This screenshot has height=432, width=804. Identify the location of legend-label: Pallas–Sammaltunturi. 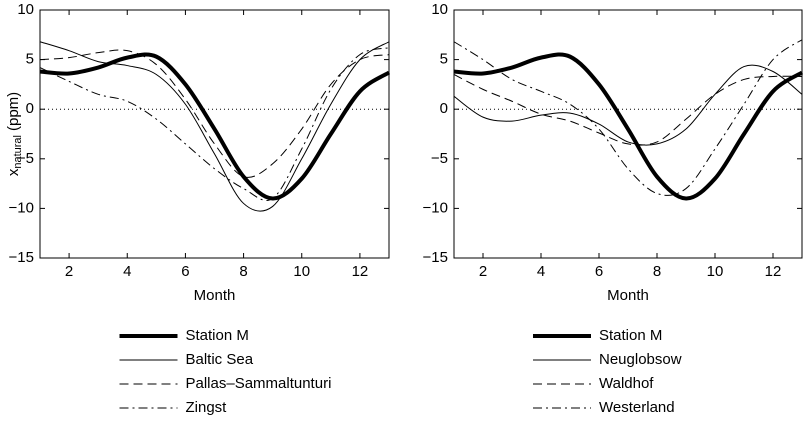
(259, 383).